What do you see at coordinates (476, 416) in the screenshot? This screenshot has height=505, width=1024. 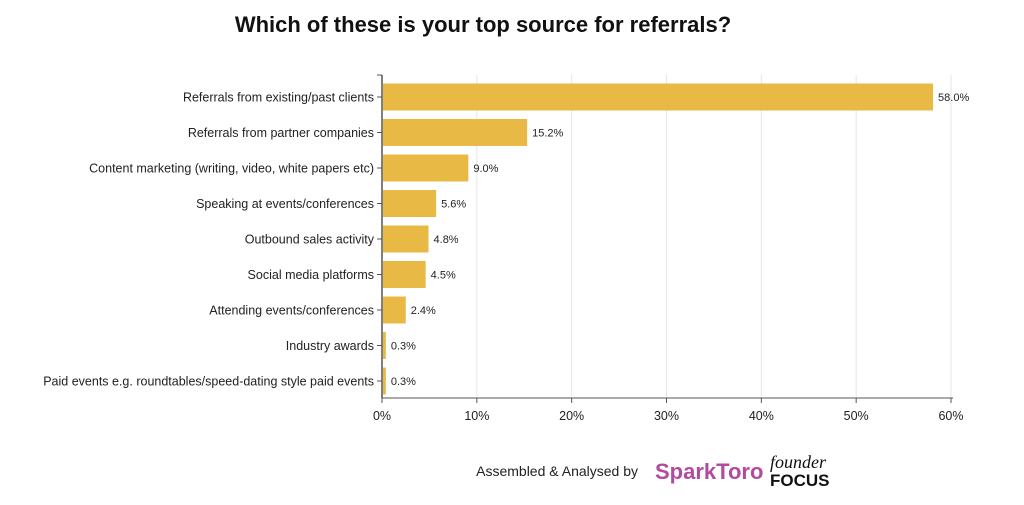 I see `x-tick-label: 10%` at bounding box center [476, 416].